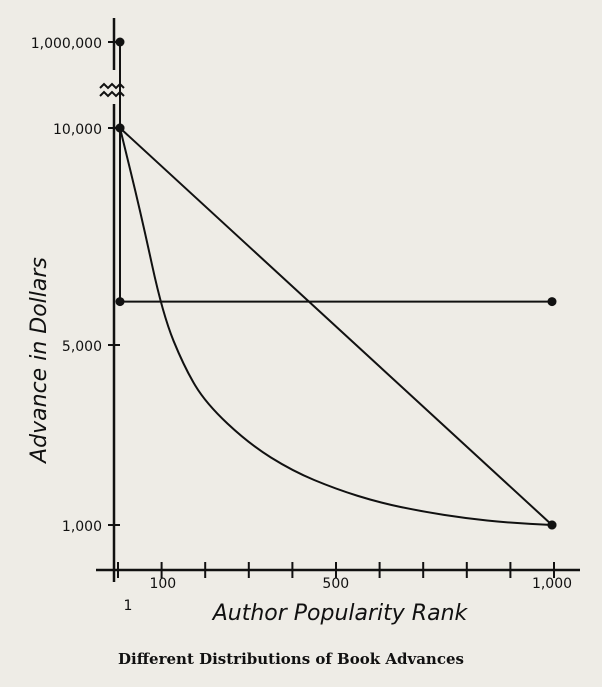  I want to click on y-tick-label: 1,000, so click(82, 527).